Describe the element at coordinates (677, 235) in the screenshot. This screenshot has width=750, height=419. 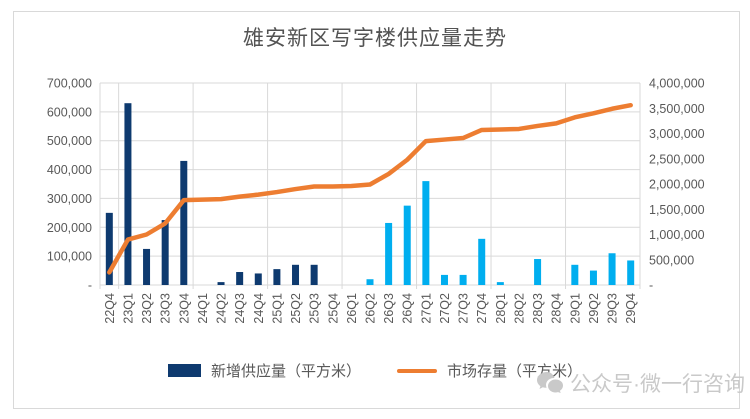
I see `y2-axis-tick-label: 1,000,000` at that location.